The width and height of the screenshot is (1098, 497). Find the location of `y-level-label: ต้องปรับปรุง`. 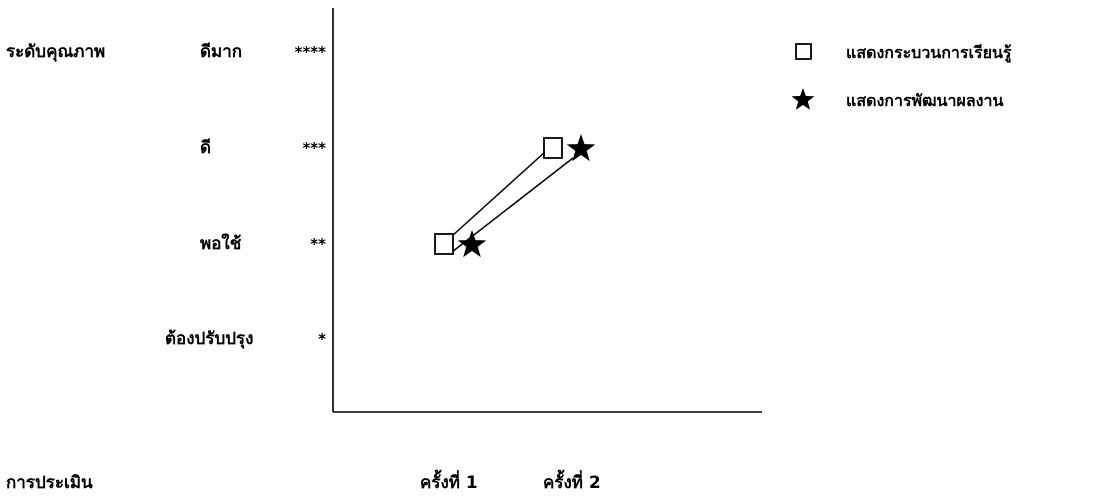

y-level-label: ต้องปรับปรุง is located at coordinates (209, 339).